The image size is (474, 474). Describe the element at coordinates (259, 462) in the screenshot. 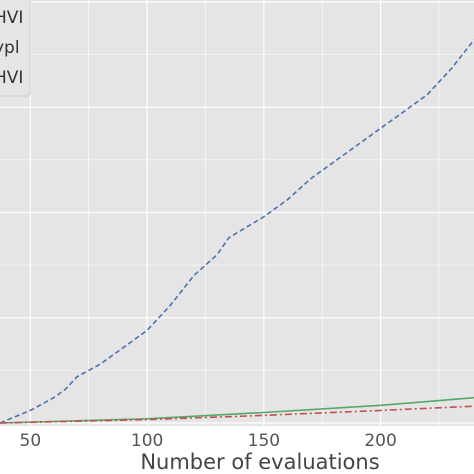

I see `x-axis-title: Number of evaluations` at that location.